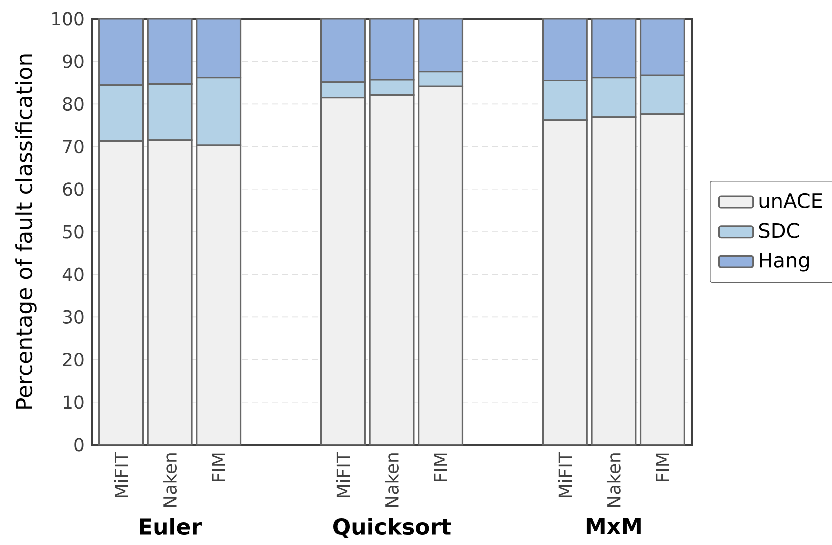 This screenshot has height=545, width=832. Describe the element at coordinates (779, 230) in the screenshot. I see `legend-label: SDC` at that location.